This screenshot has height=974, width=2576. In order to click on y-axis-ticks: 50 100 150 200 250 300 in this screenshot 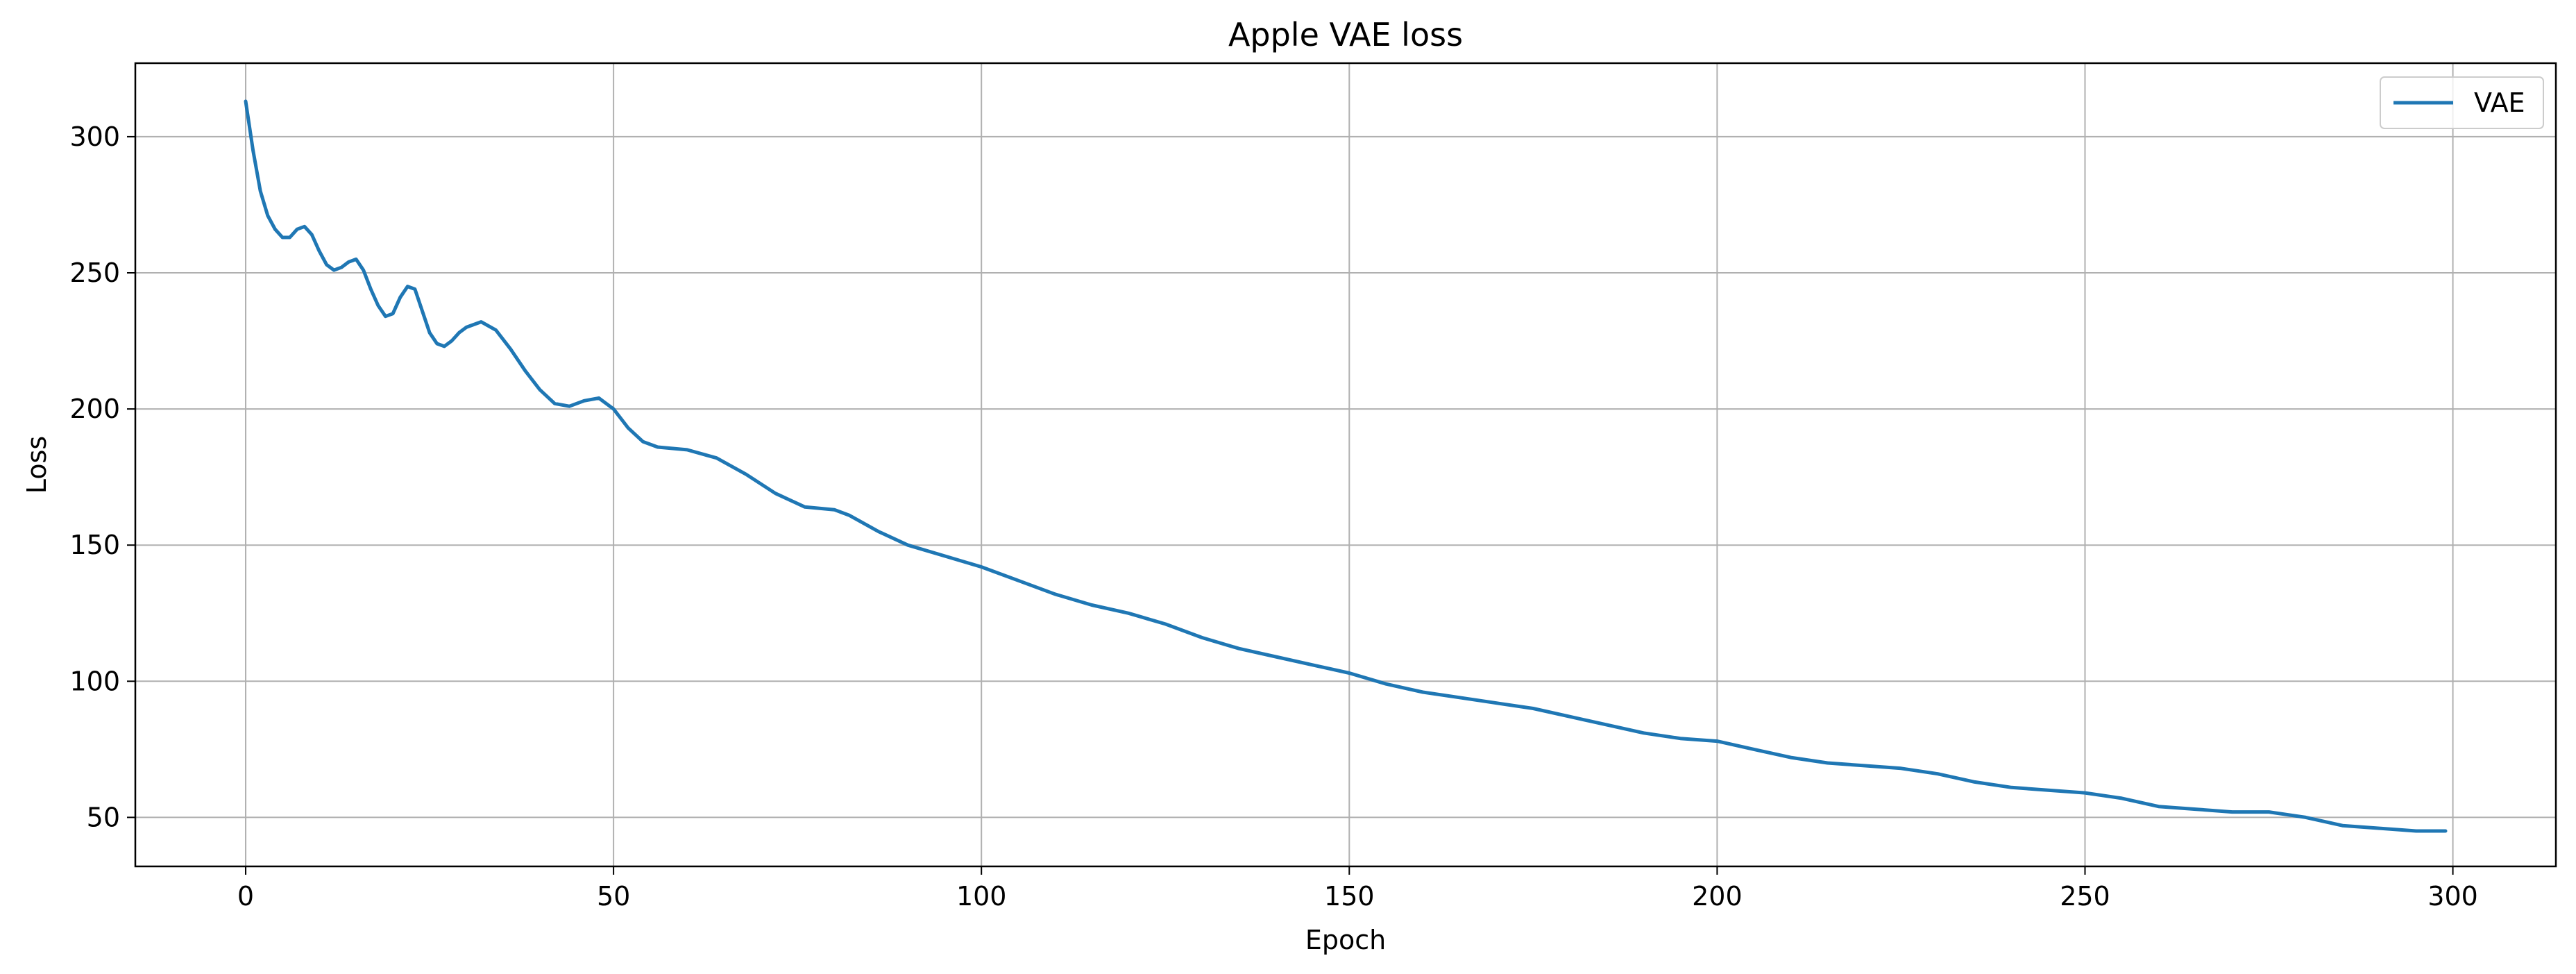, I will do `click(102, 476)`.